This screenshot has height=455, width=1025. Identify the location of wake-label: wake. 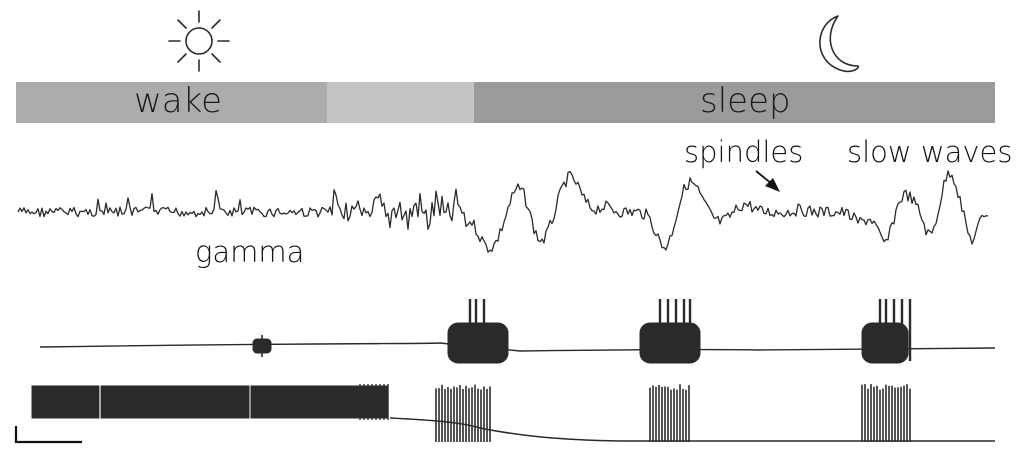
(178, 101).